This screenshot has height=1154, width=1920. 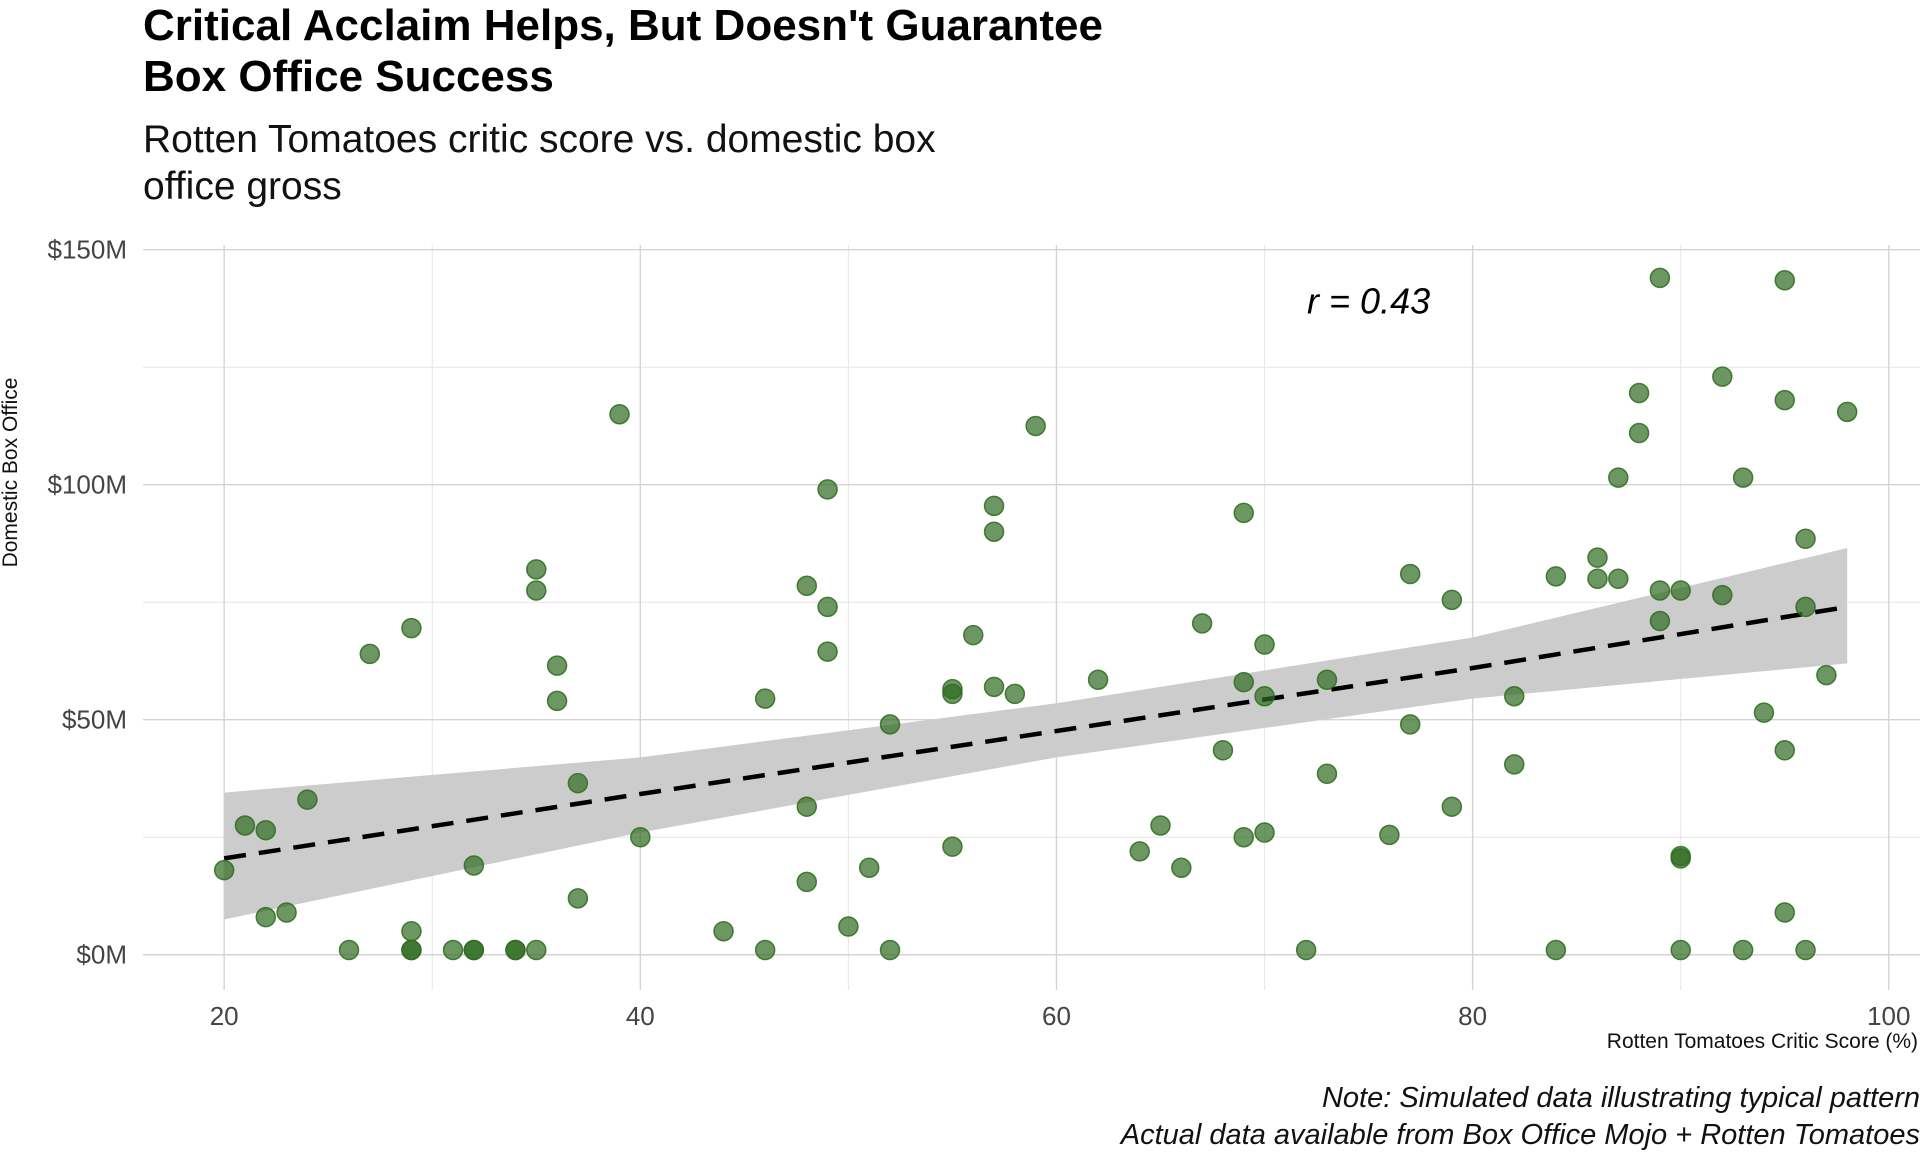 What do you see at coordinates (1888, 1016) in the screenshot?
I see `x-tick-label: 100` at bounding box center [1888, 1016].